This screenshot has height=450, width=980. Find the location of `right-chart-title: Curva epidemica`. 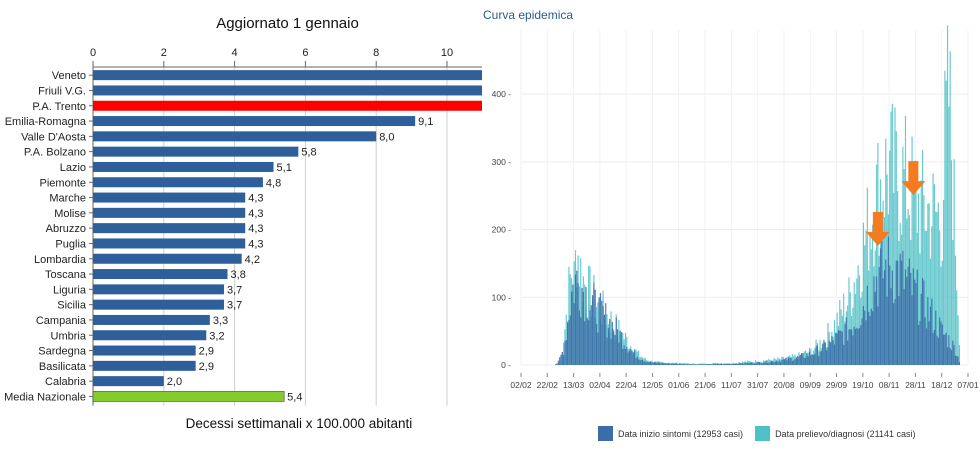

right-chart-title: Curva epidemica is located at coordinates (528, 15).